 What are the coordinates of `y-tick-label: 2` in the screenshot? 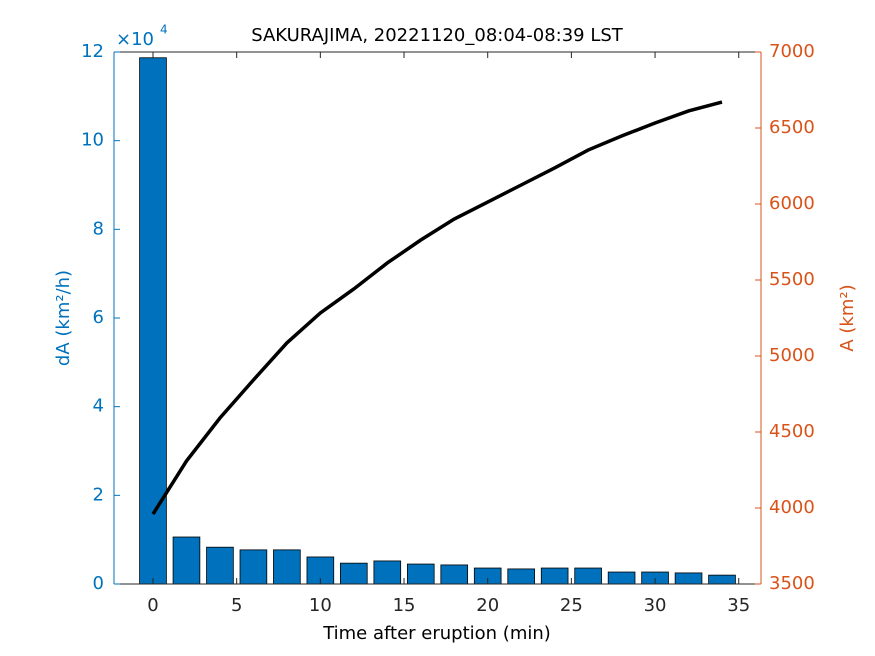 It's located at (98, 494).